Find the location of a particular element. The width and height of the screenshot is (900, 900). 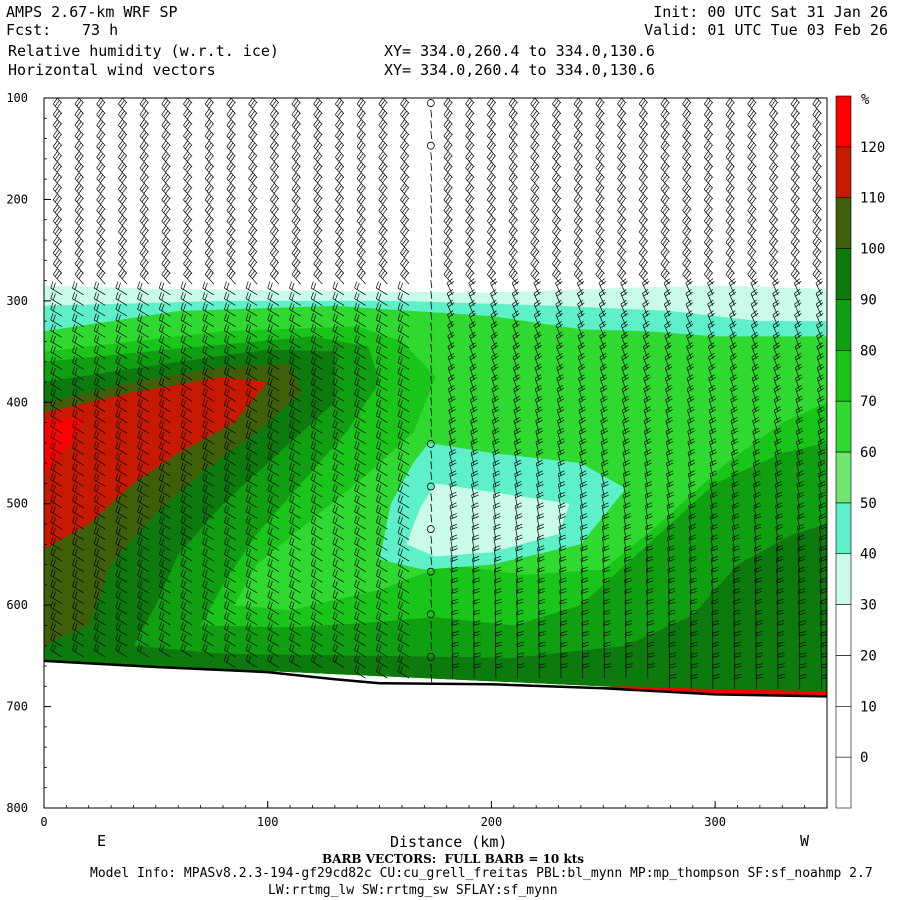

init-time: Init: 00 UTC Sat 31 Jan 26 is located at coordinates (770, 12).